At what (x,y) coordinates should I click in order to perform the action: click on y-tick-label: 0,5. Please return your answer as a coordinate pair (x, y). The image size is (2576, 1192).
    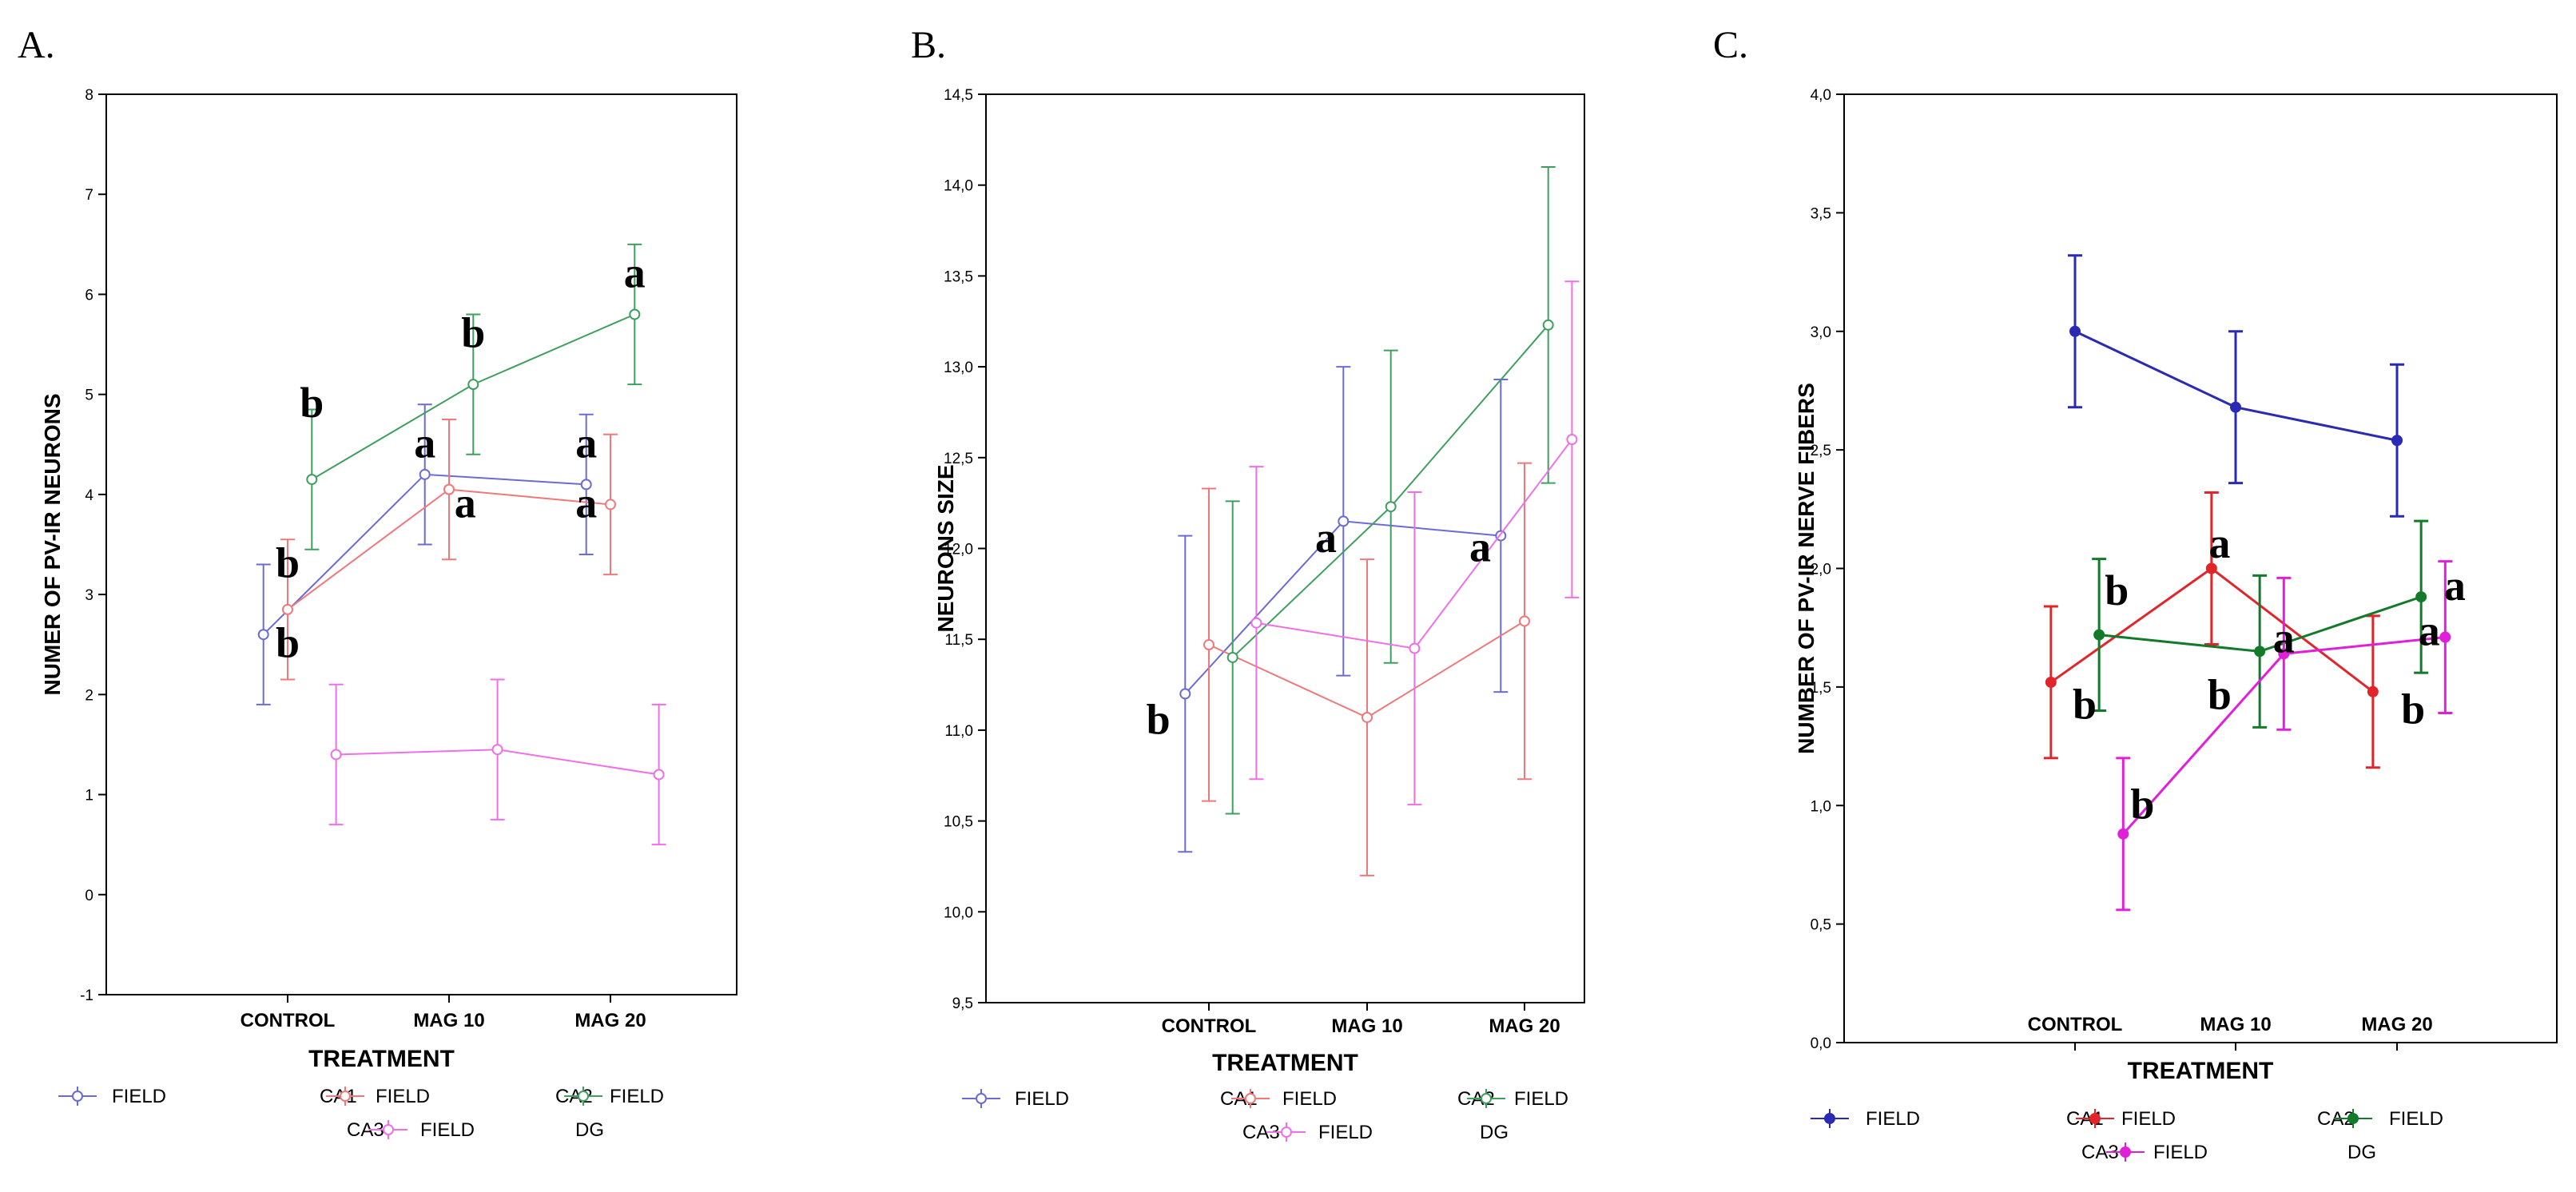
    Looking at the image, I should click on (1821, 925).